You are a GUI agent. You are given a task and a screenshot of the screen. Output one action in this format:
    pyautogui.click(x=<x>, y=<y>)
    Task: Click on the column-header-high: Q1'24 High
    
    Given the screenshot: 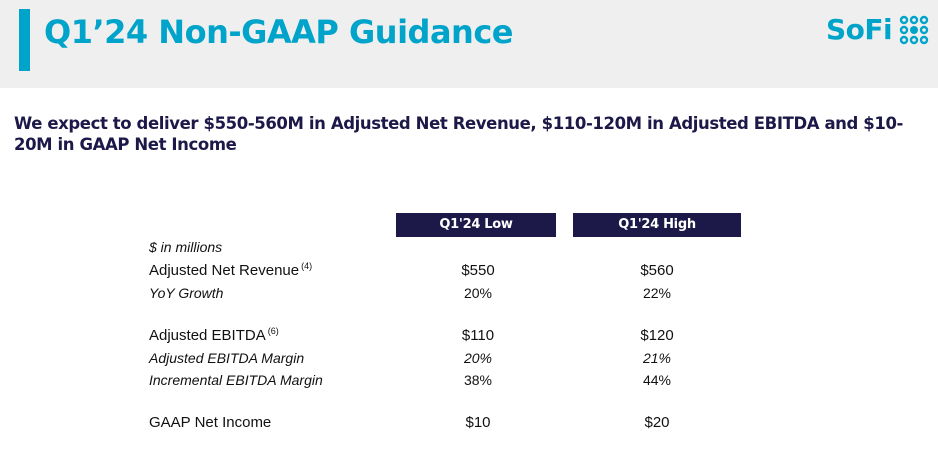 What is the action you would take?
    pyautogui.click(x=657, y=225)
    